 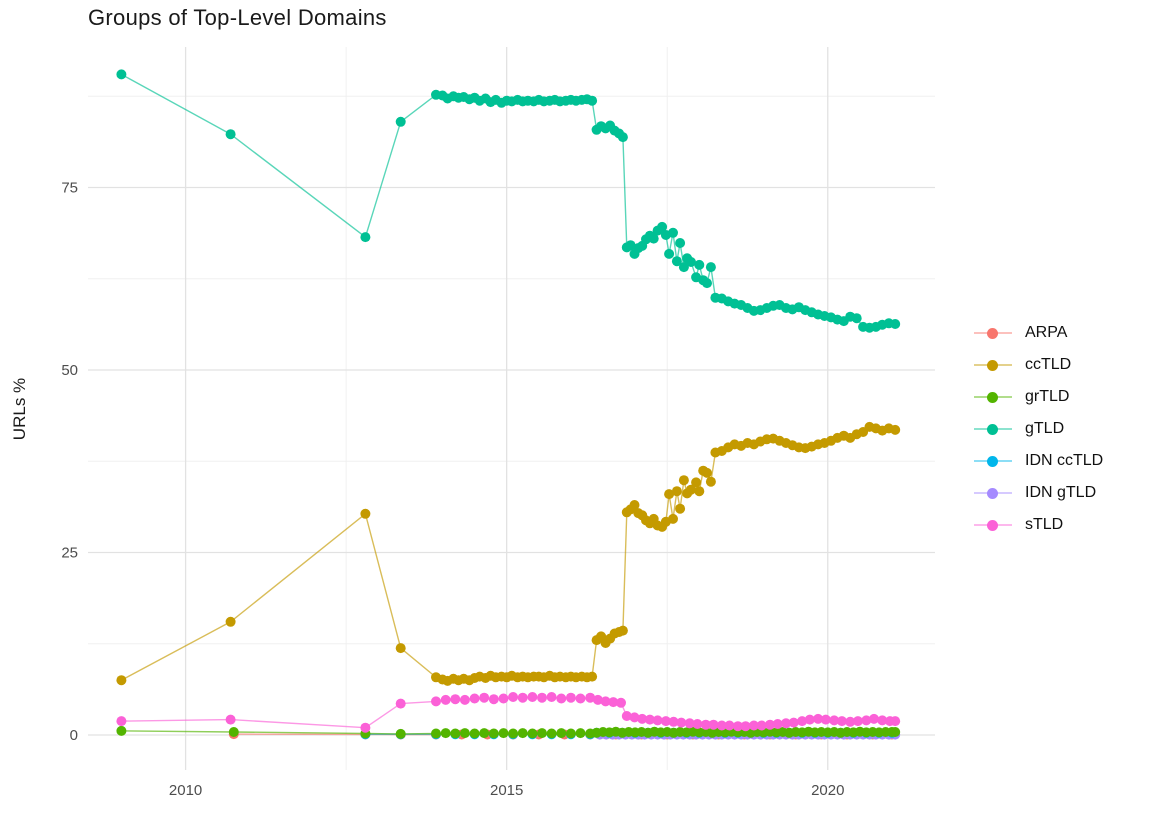 I want to click on legend-label: IDN ccTLD, so click(x=1064, y=460).